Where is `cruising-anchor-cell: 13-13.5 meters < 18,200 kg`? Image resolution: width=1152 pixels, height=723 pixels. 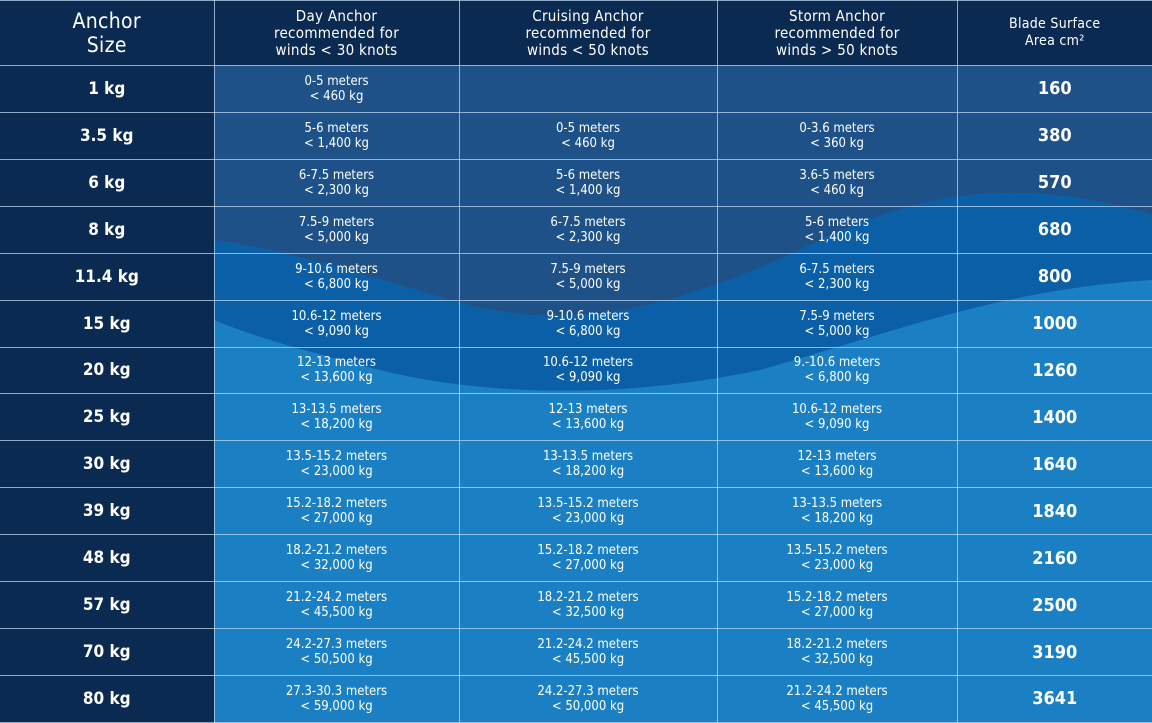
cruising-anchor-cell: 13-13.5 meters < 18,200 kg is located at coordinates (588, 464).